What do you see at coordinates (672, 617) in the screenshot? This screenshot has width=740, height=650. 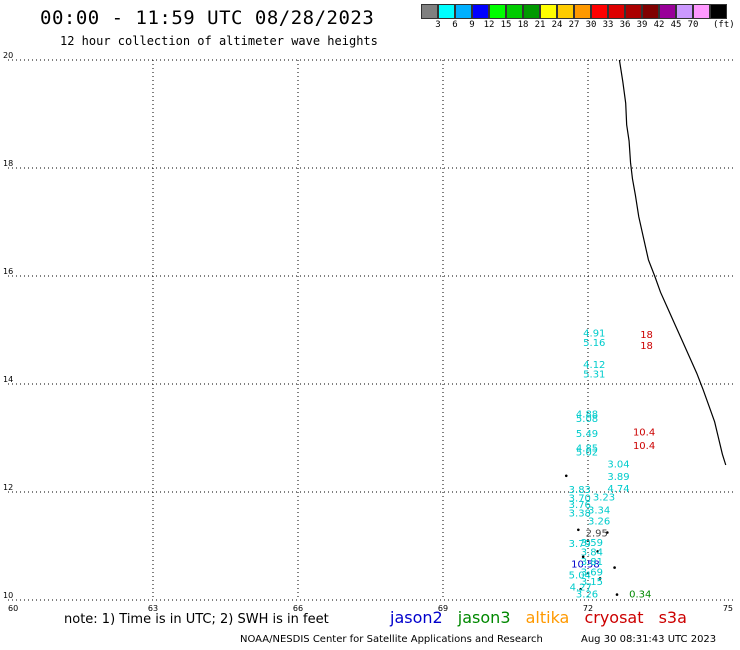 I see `legend-s3a: s3a` at bounding box center [672, 617].